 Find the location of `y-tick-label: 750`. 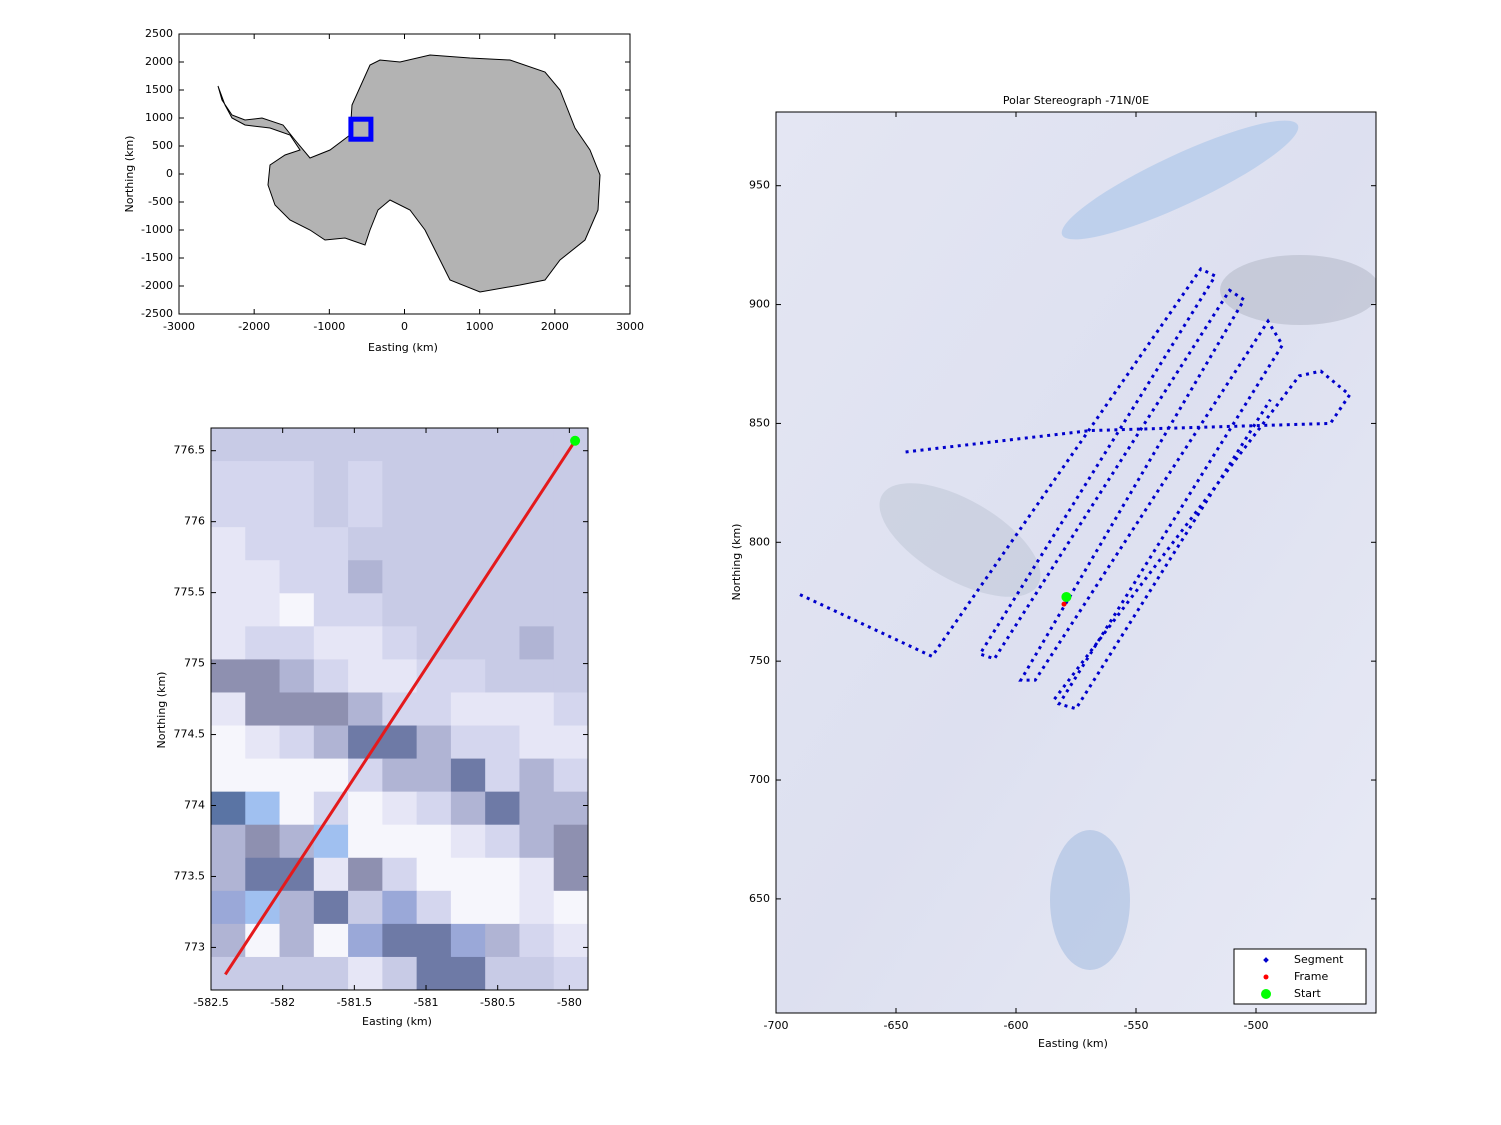

y-tick-label: 750 is located at coordinates (759, 660).